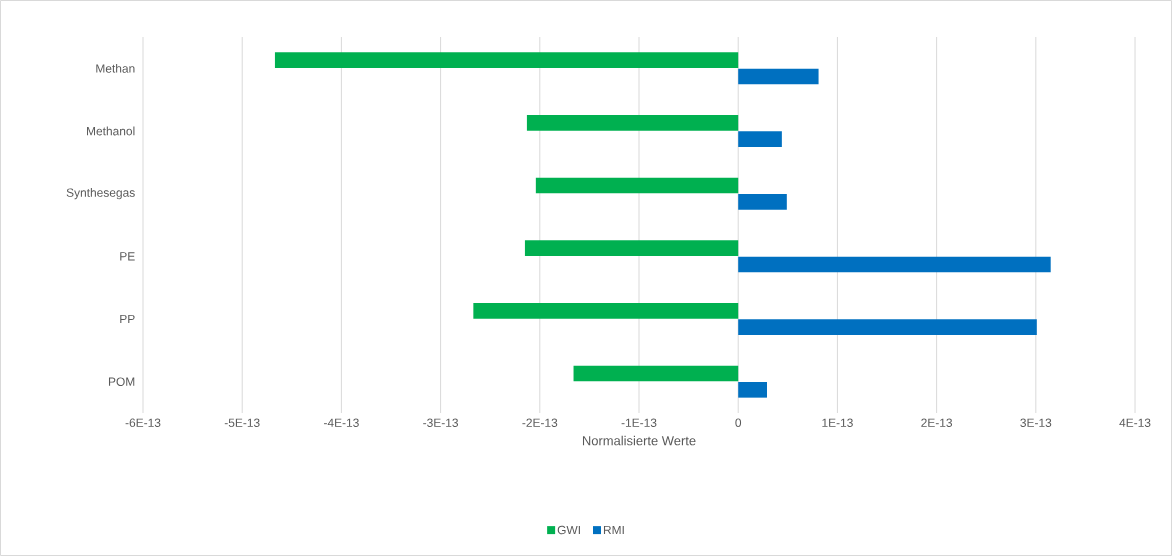  What do you see at coordinates (738, 422) in the screenshot?
I see `x-tick-label: 0` at bounding box center [738, 422].